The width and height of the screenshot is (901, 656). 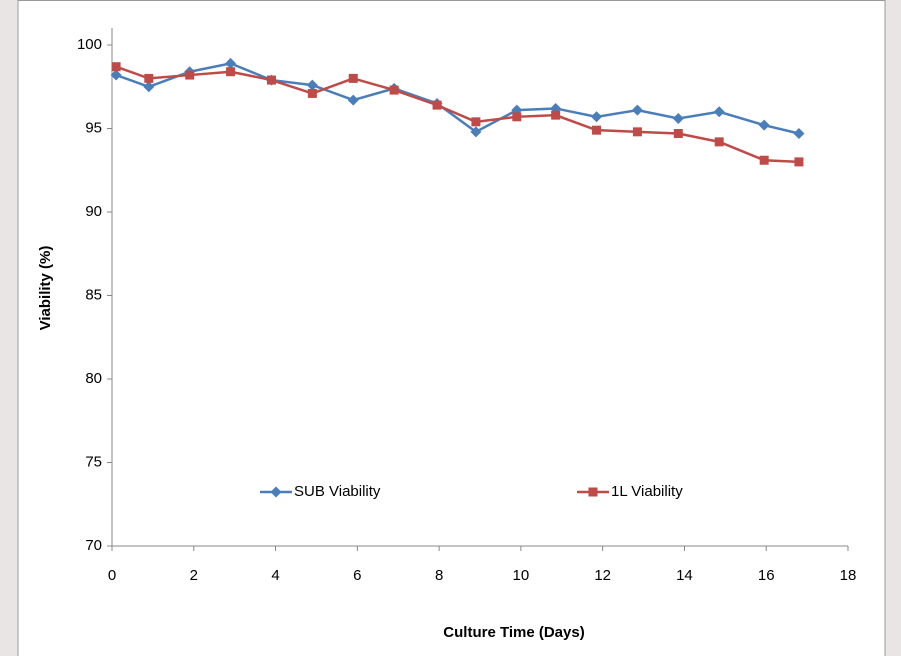 What do you see at coordinates (93, 461) in the screenshot?
I see `y-tick-label: 75` at bounding box center [93, 461].